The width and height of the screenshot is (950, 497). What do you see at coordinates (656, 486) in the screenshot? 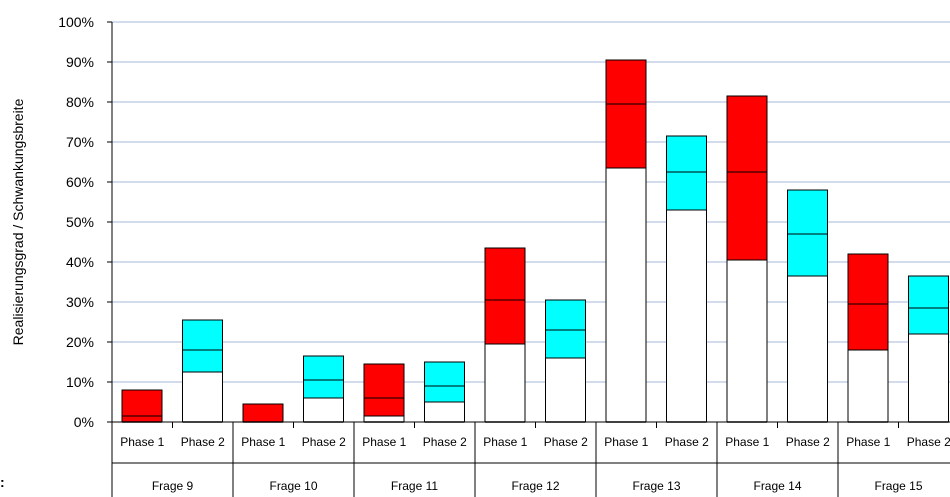
I see `group-label: Frage 13` at bounding box center [656, 486].